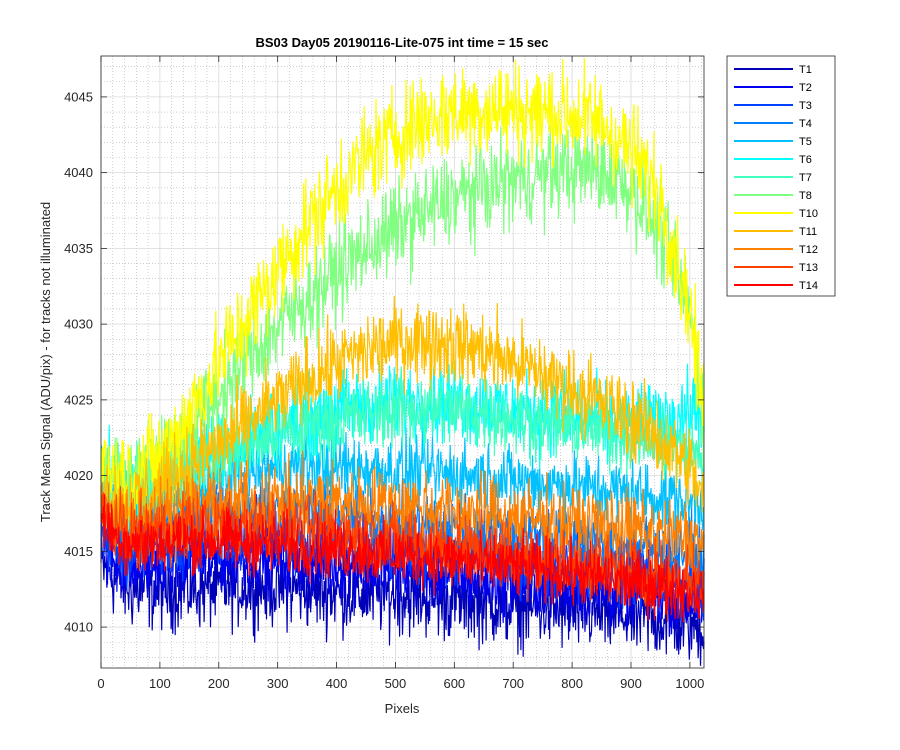 The width and height of the screenshot is (900, 750). I want to click on legend-entry-t10: T10, so click(776, 214).